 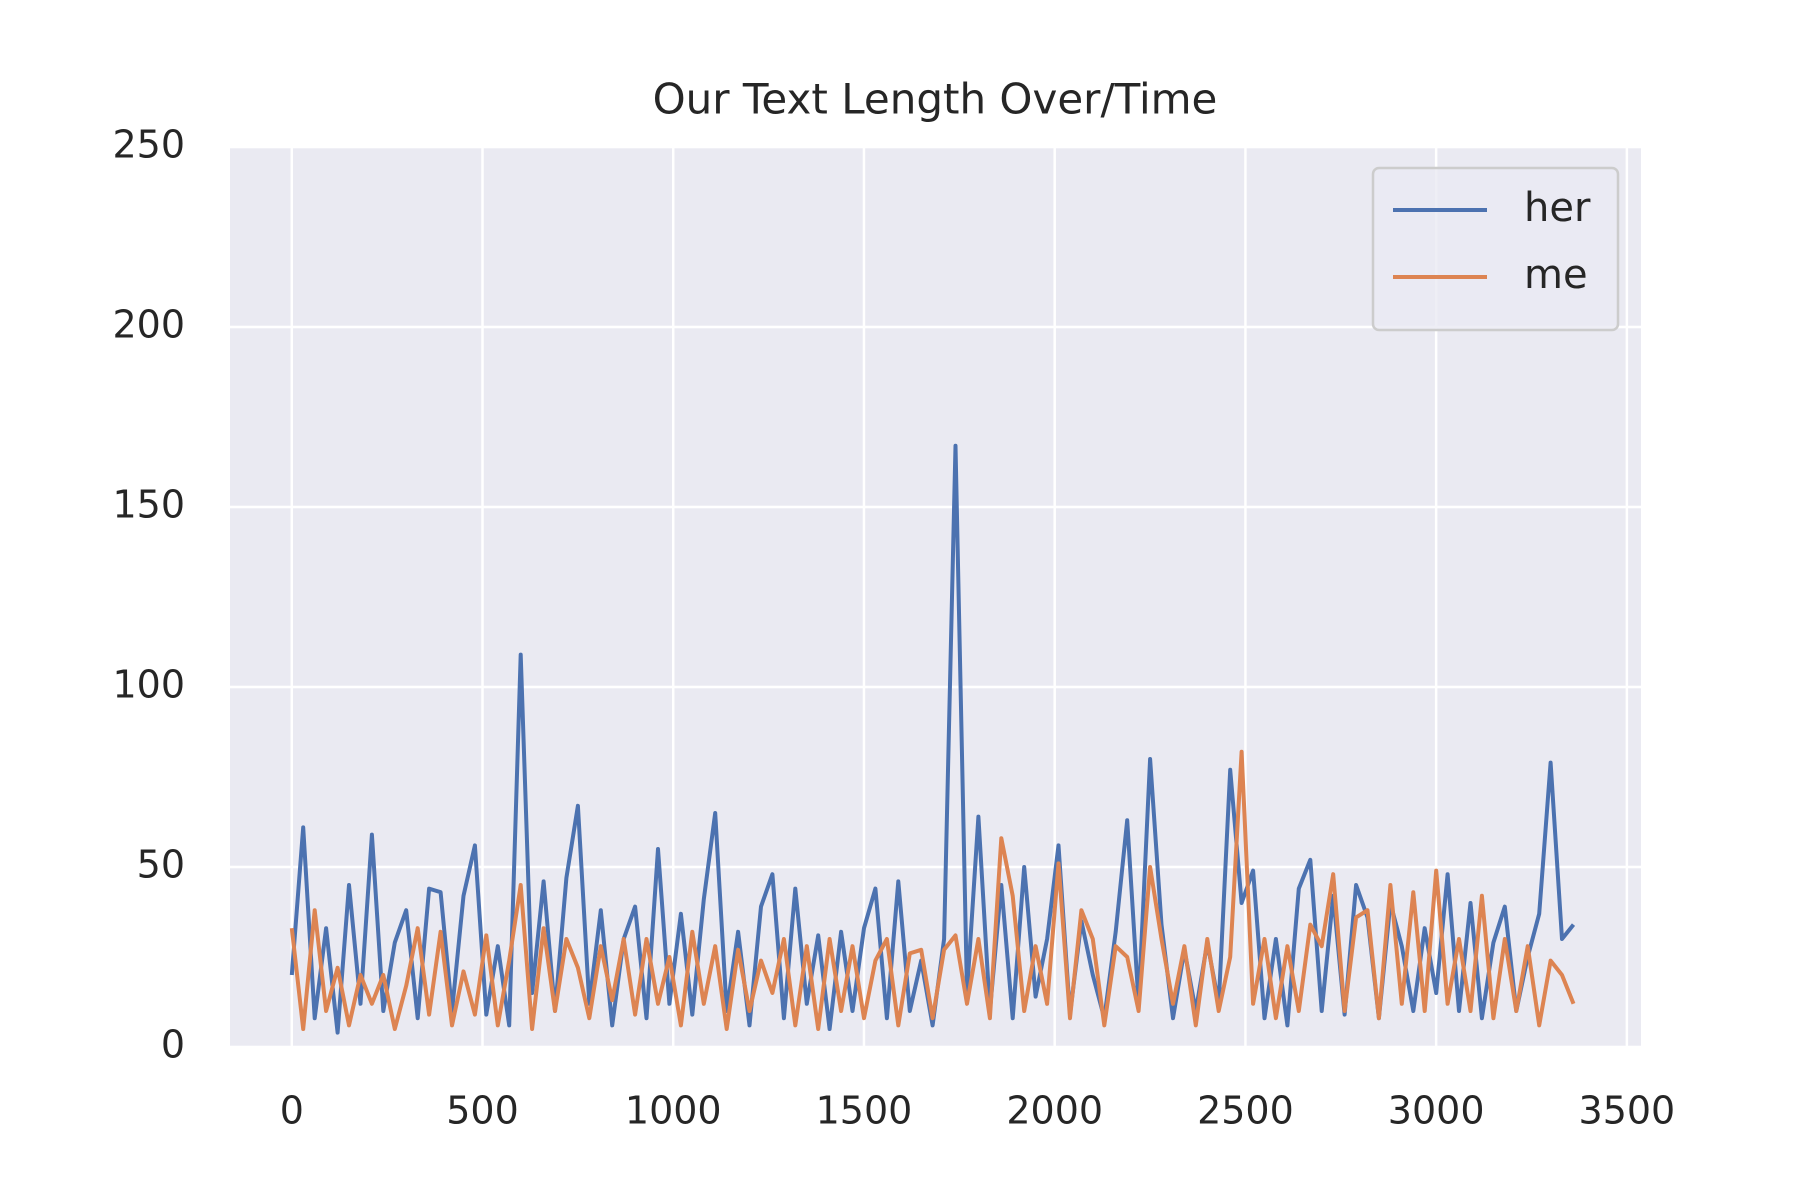 What do you see at coordinates (482, 1111) in the screenshot?
I see `x-tick-label: 500` at bounding box center [482, 1111].